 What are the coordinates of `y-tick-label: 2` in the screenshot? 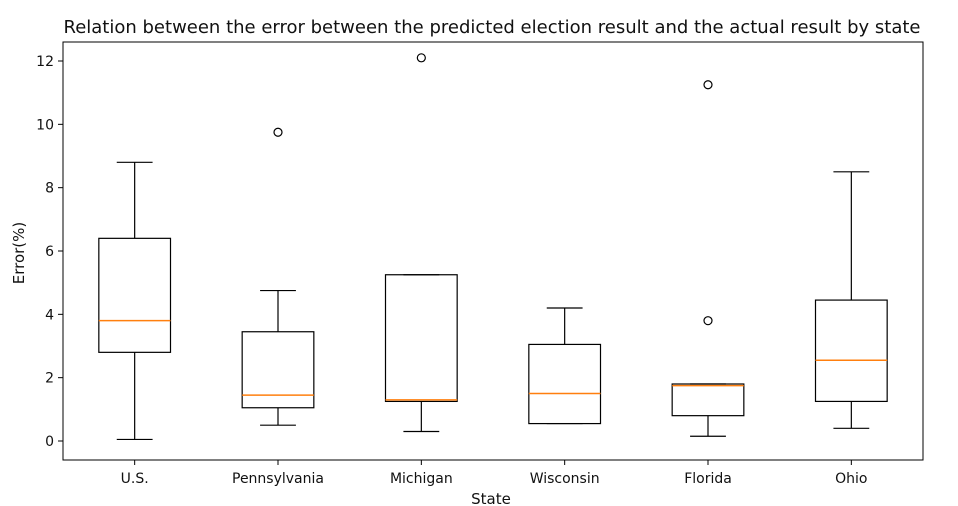 It's located at (49, 379).